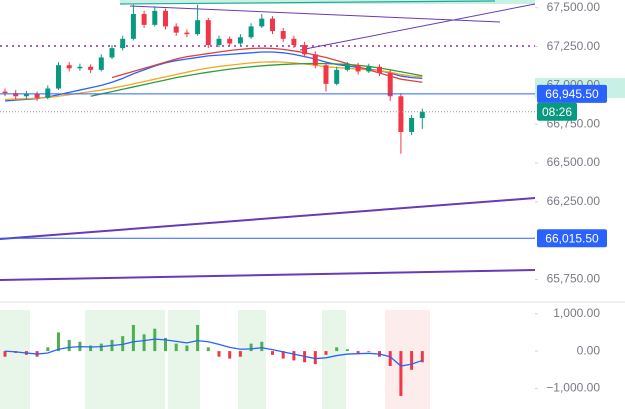 The height and width of the screenshot is (409, 625). I want to click on y-tick-label: 67,250.00, so click(574, 46).